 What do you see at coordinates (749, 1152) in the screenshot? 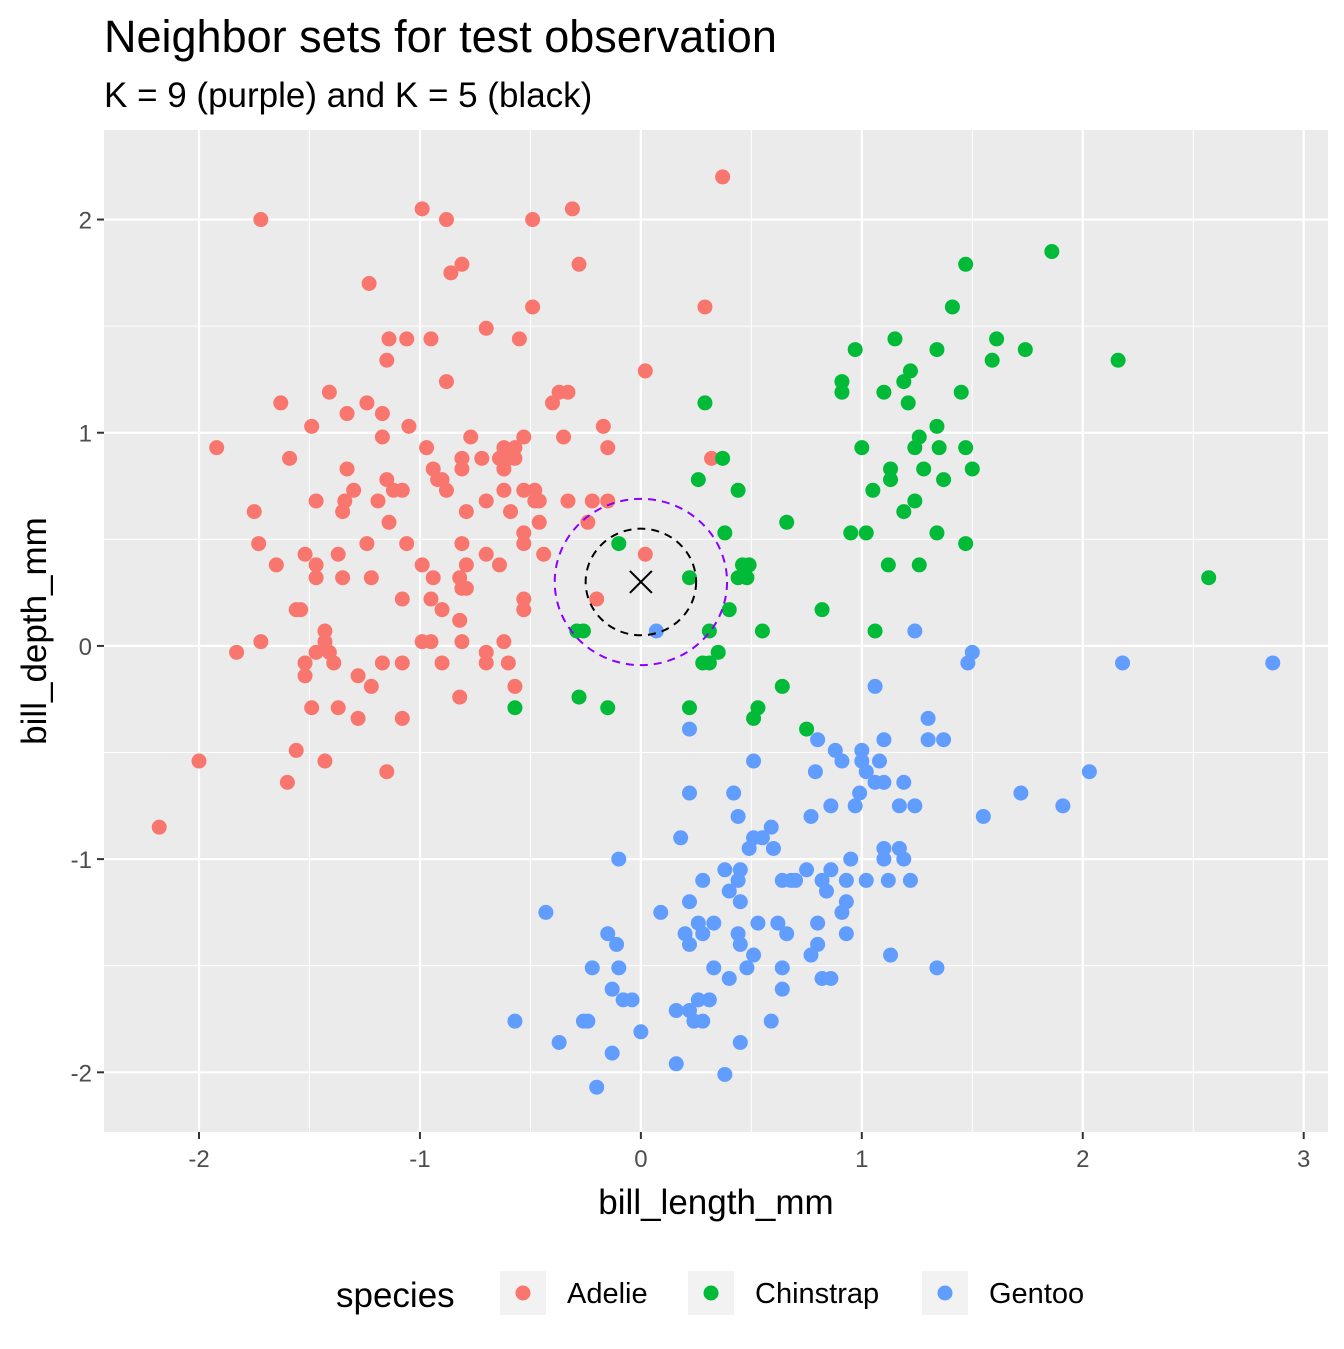
I see `x-axis: -2 -1 0 1 2 3` at bounding box center [749, 1152].